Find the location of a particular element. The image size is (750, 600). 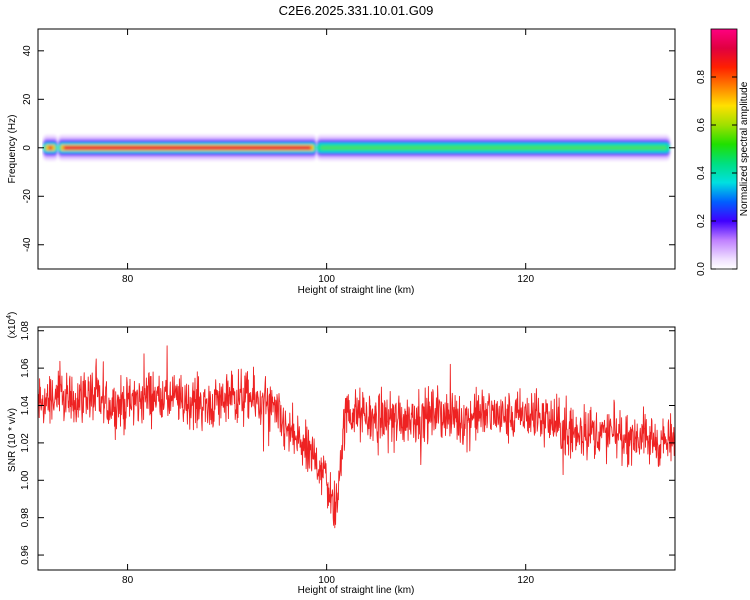

spectrogram-y-axis-label: Frequency (Hz) is located at coordinates (12, 149).